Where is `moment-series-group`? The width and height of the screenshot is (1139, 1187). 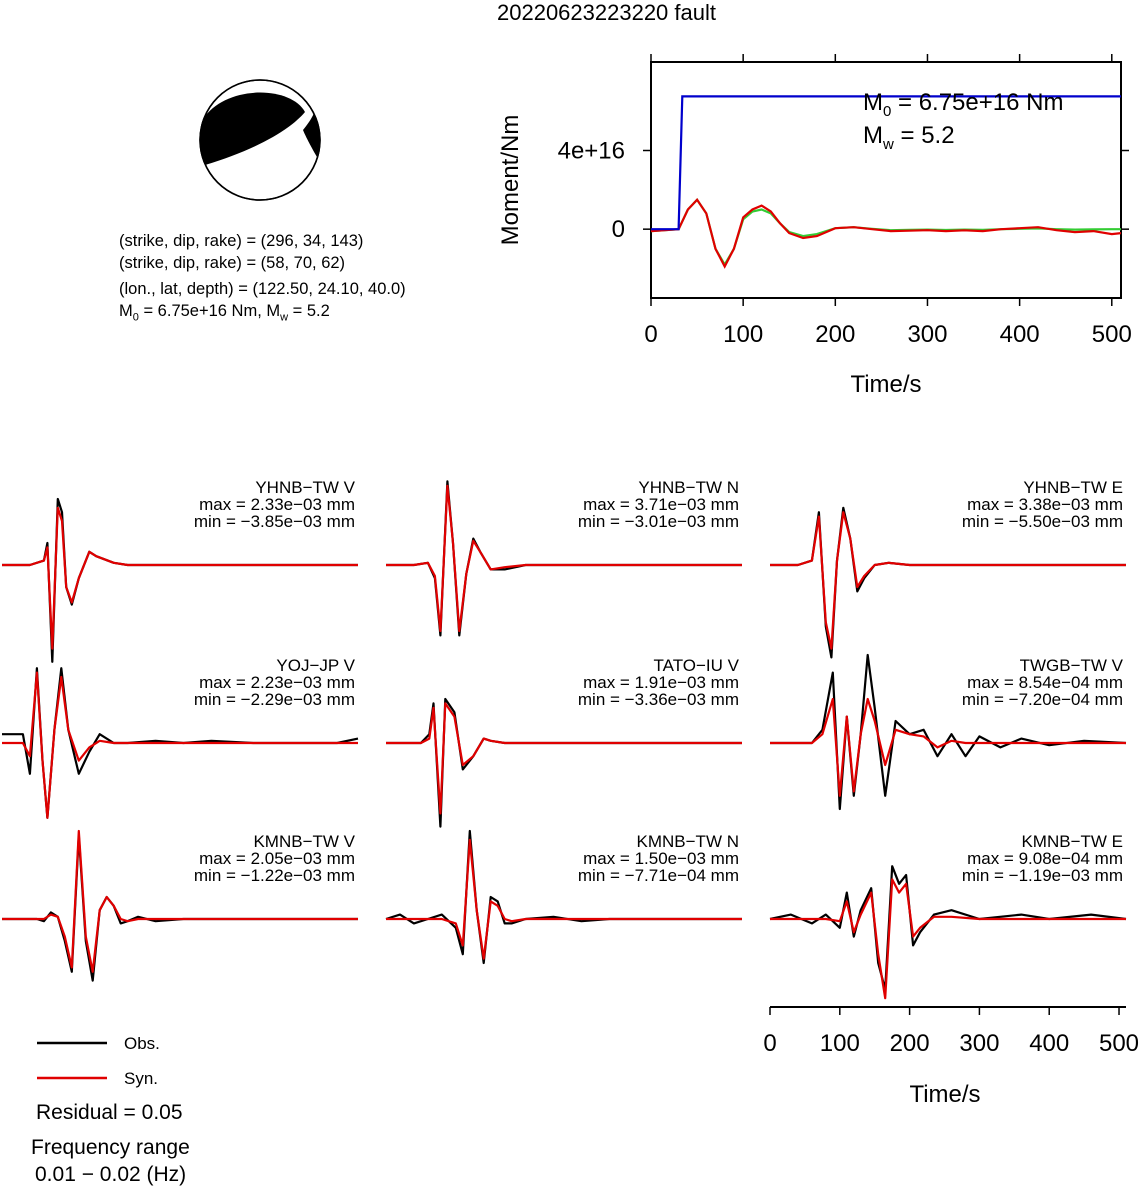 moment-series-group is located at coordinates (886, 182).